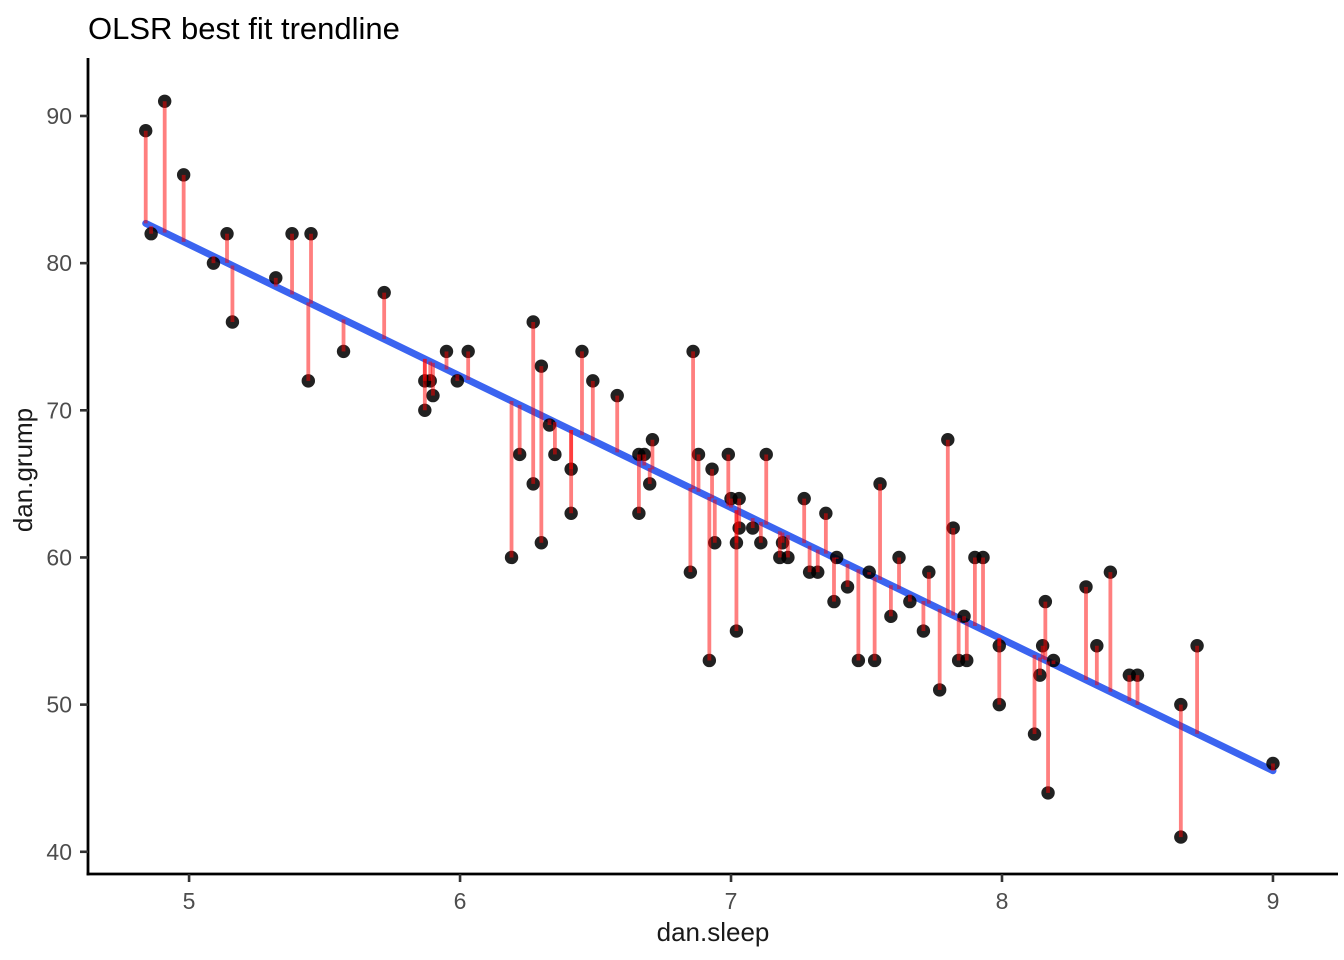  Describe the element at coordinates (713, 932) in the screenshot. I see `x-axis-title: dan.sleep` at that location.